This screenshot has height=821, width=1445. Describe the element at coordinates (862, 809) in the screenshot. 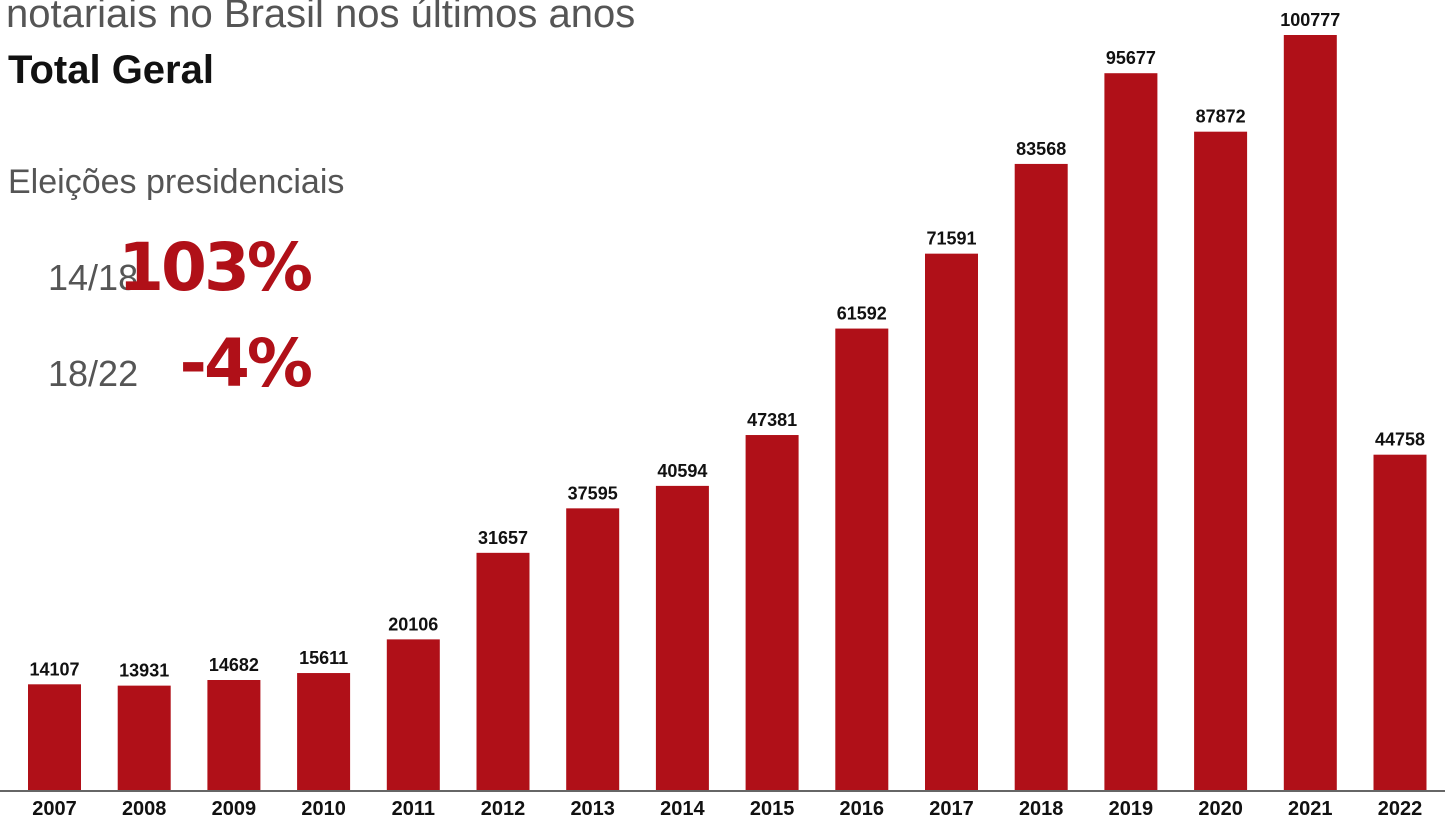

I see `x-tick-label: 2016` at that location.